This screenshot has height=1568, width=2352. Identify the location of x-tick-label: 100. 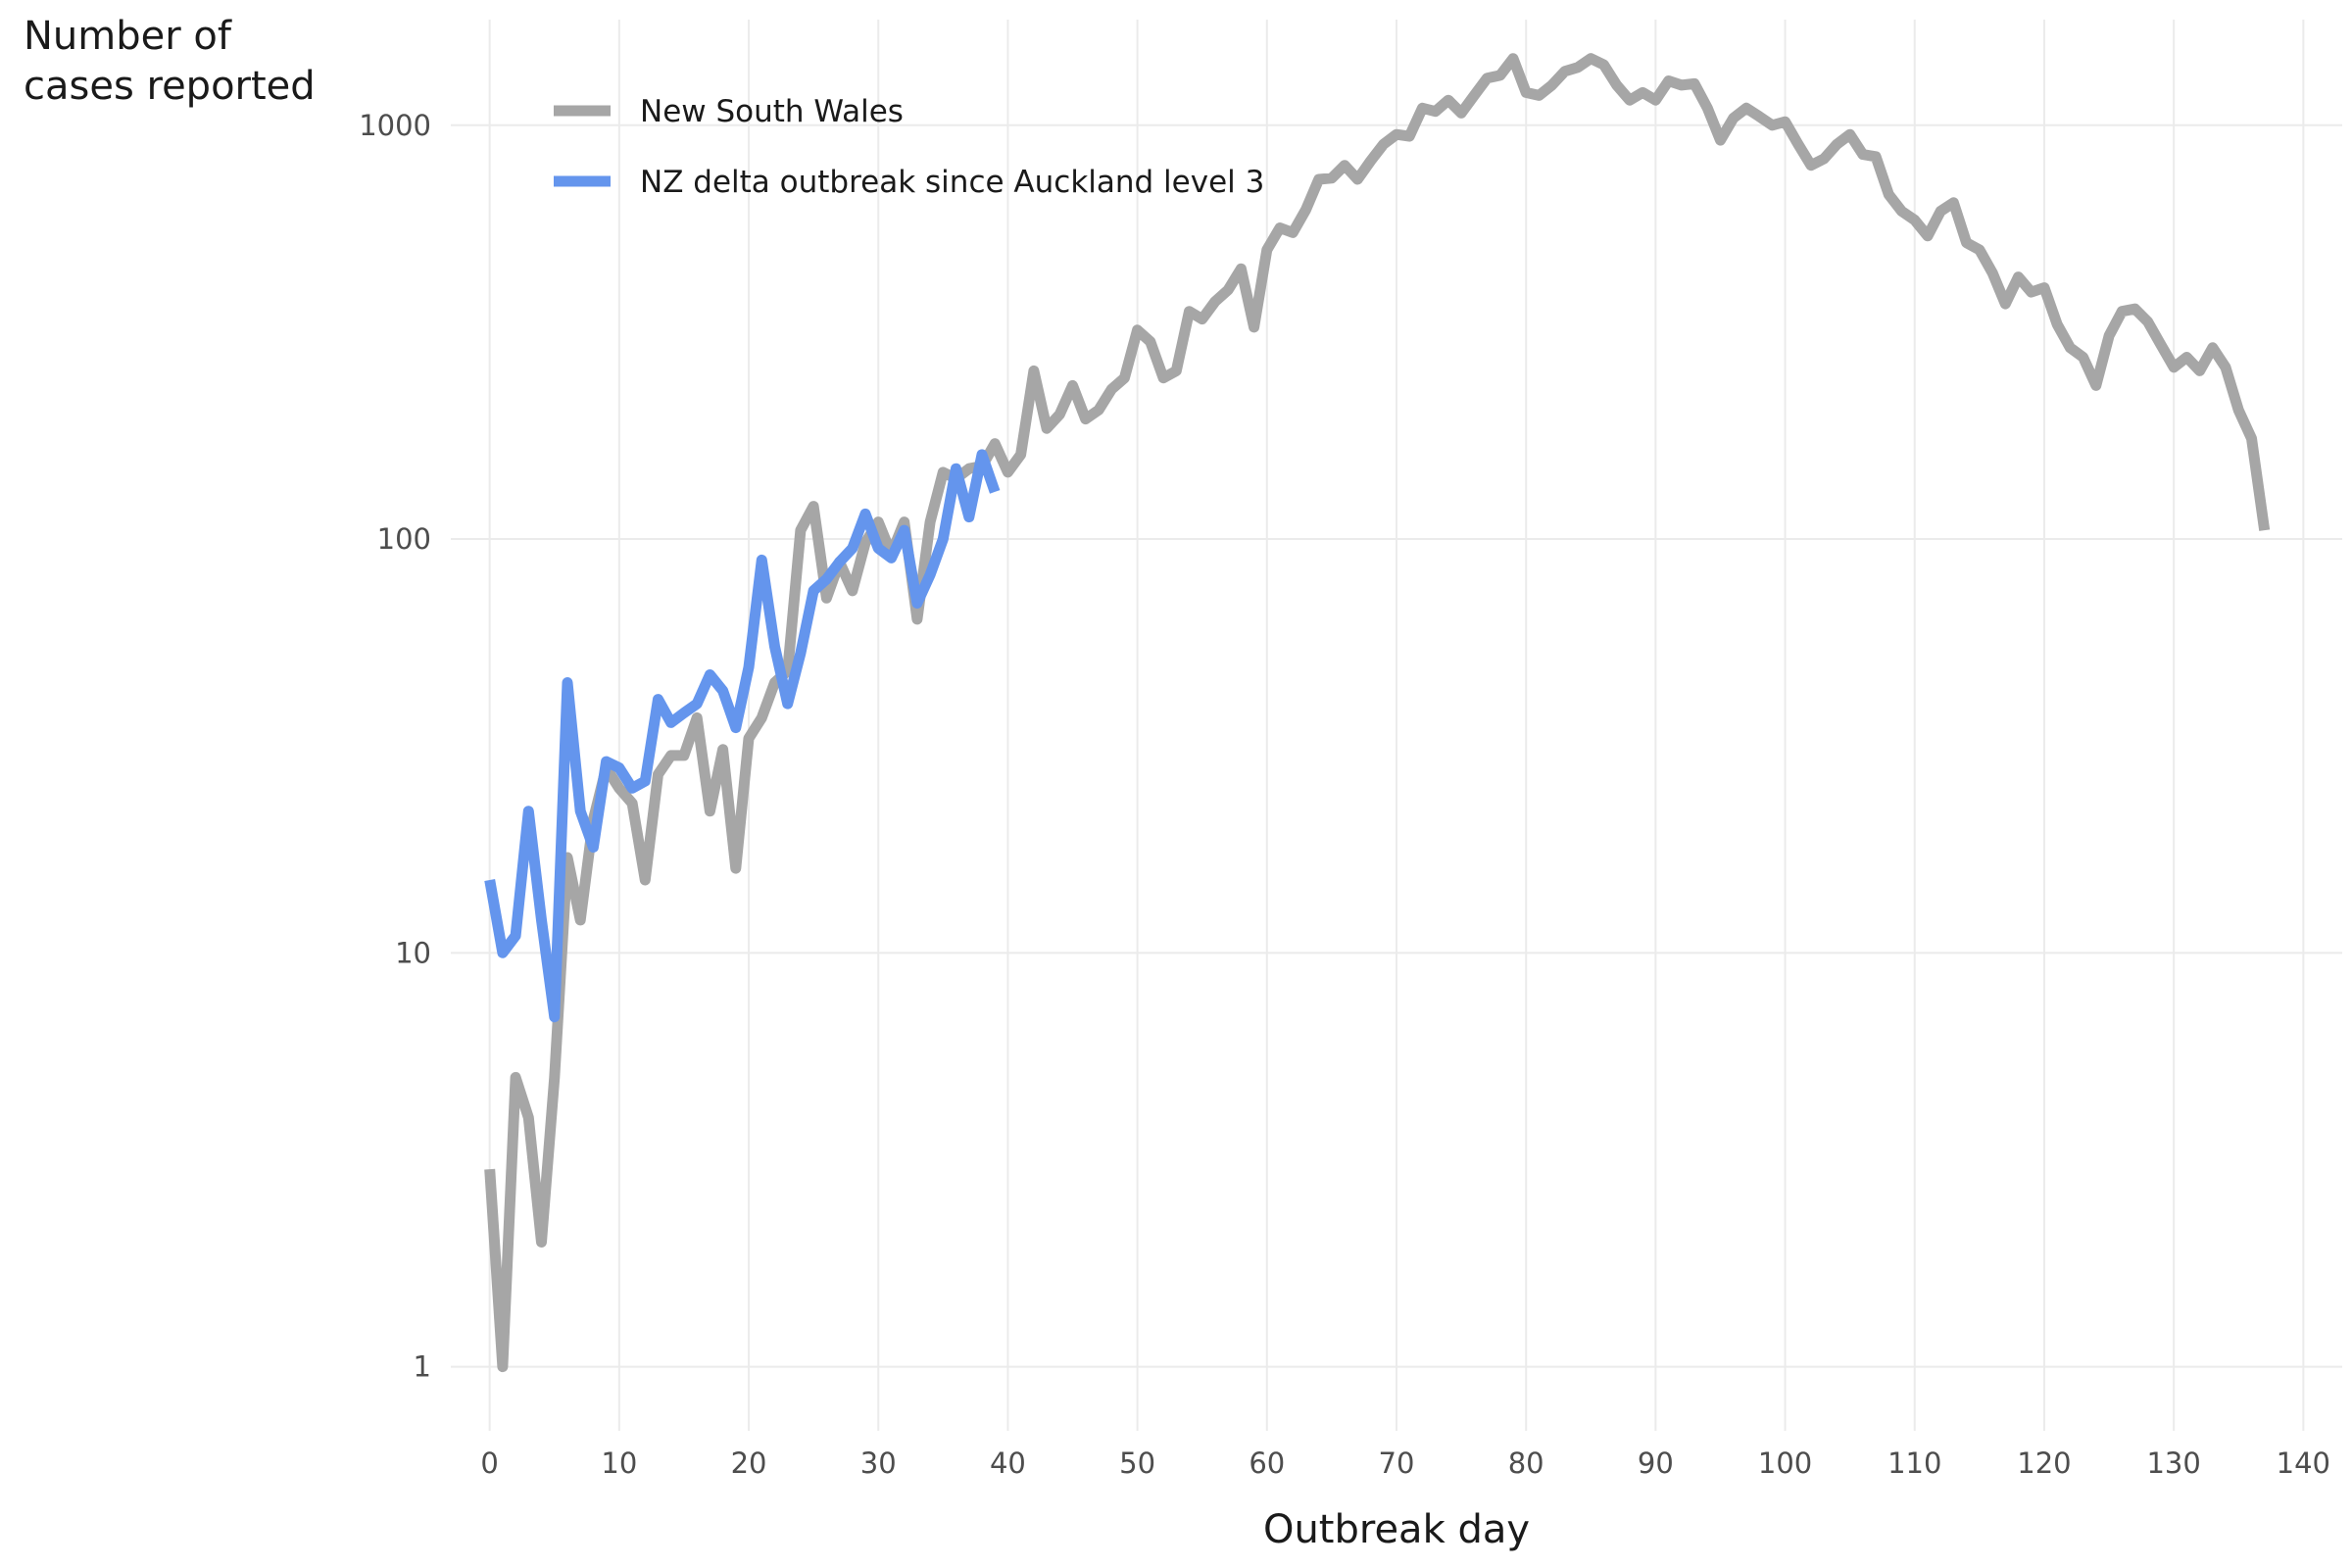
(1785, 1463).